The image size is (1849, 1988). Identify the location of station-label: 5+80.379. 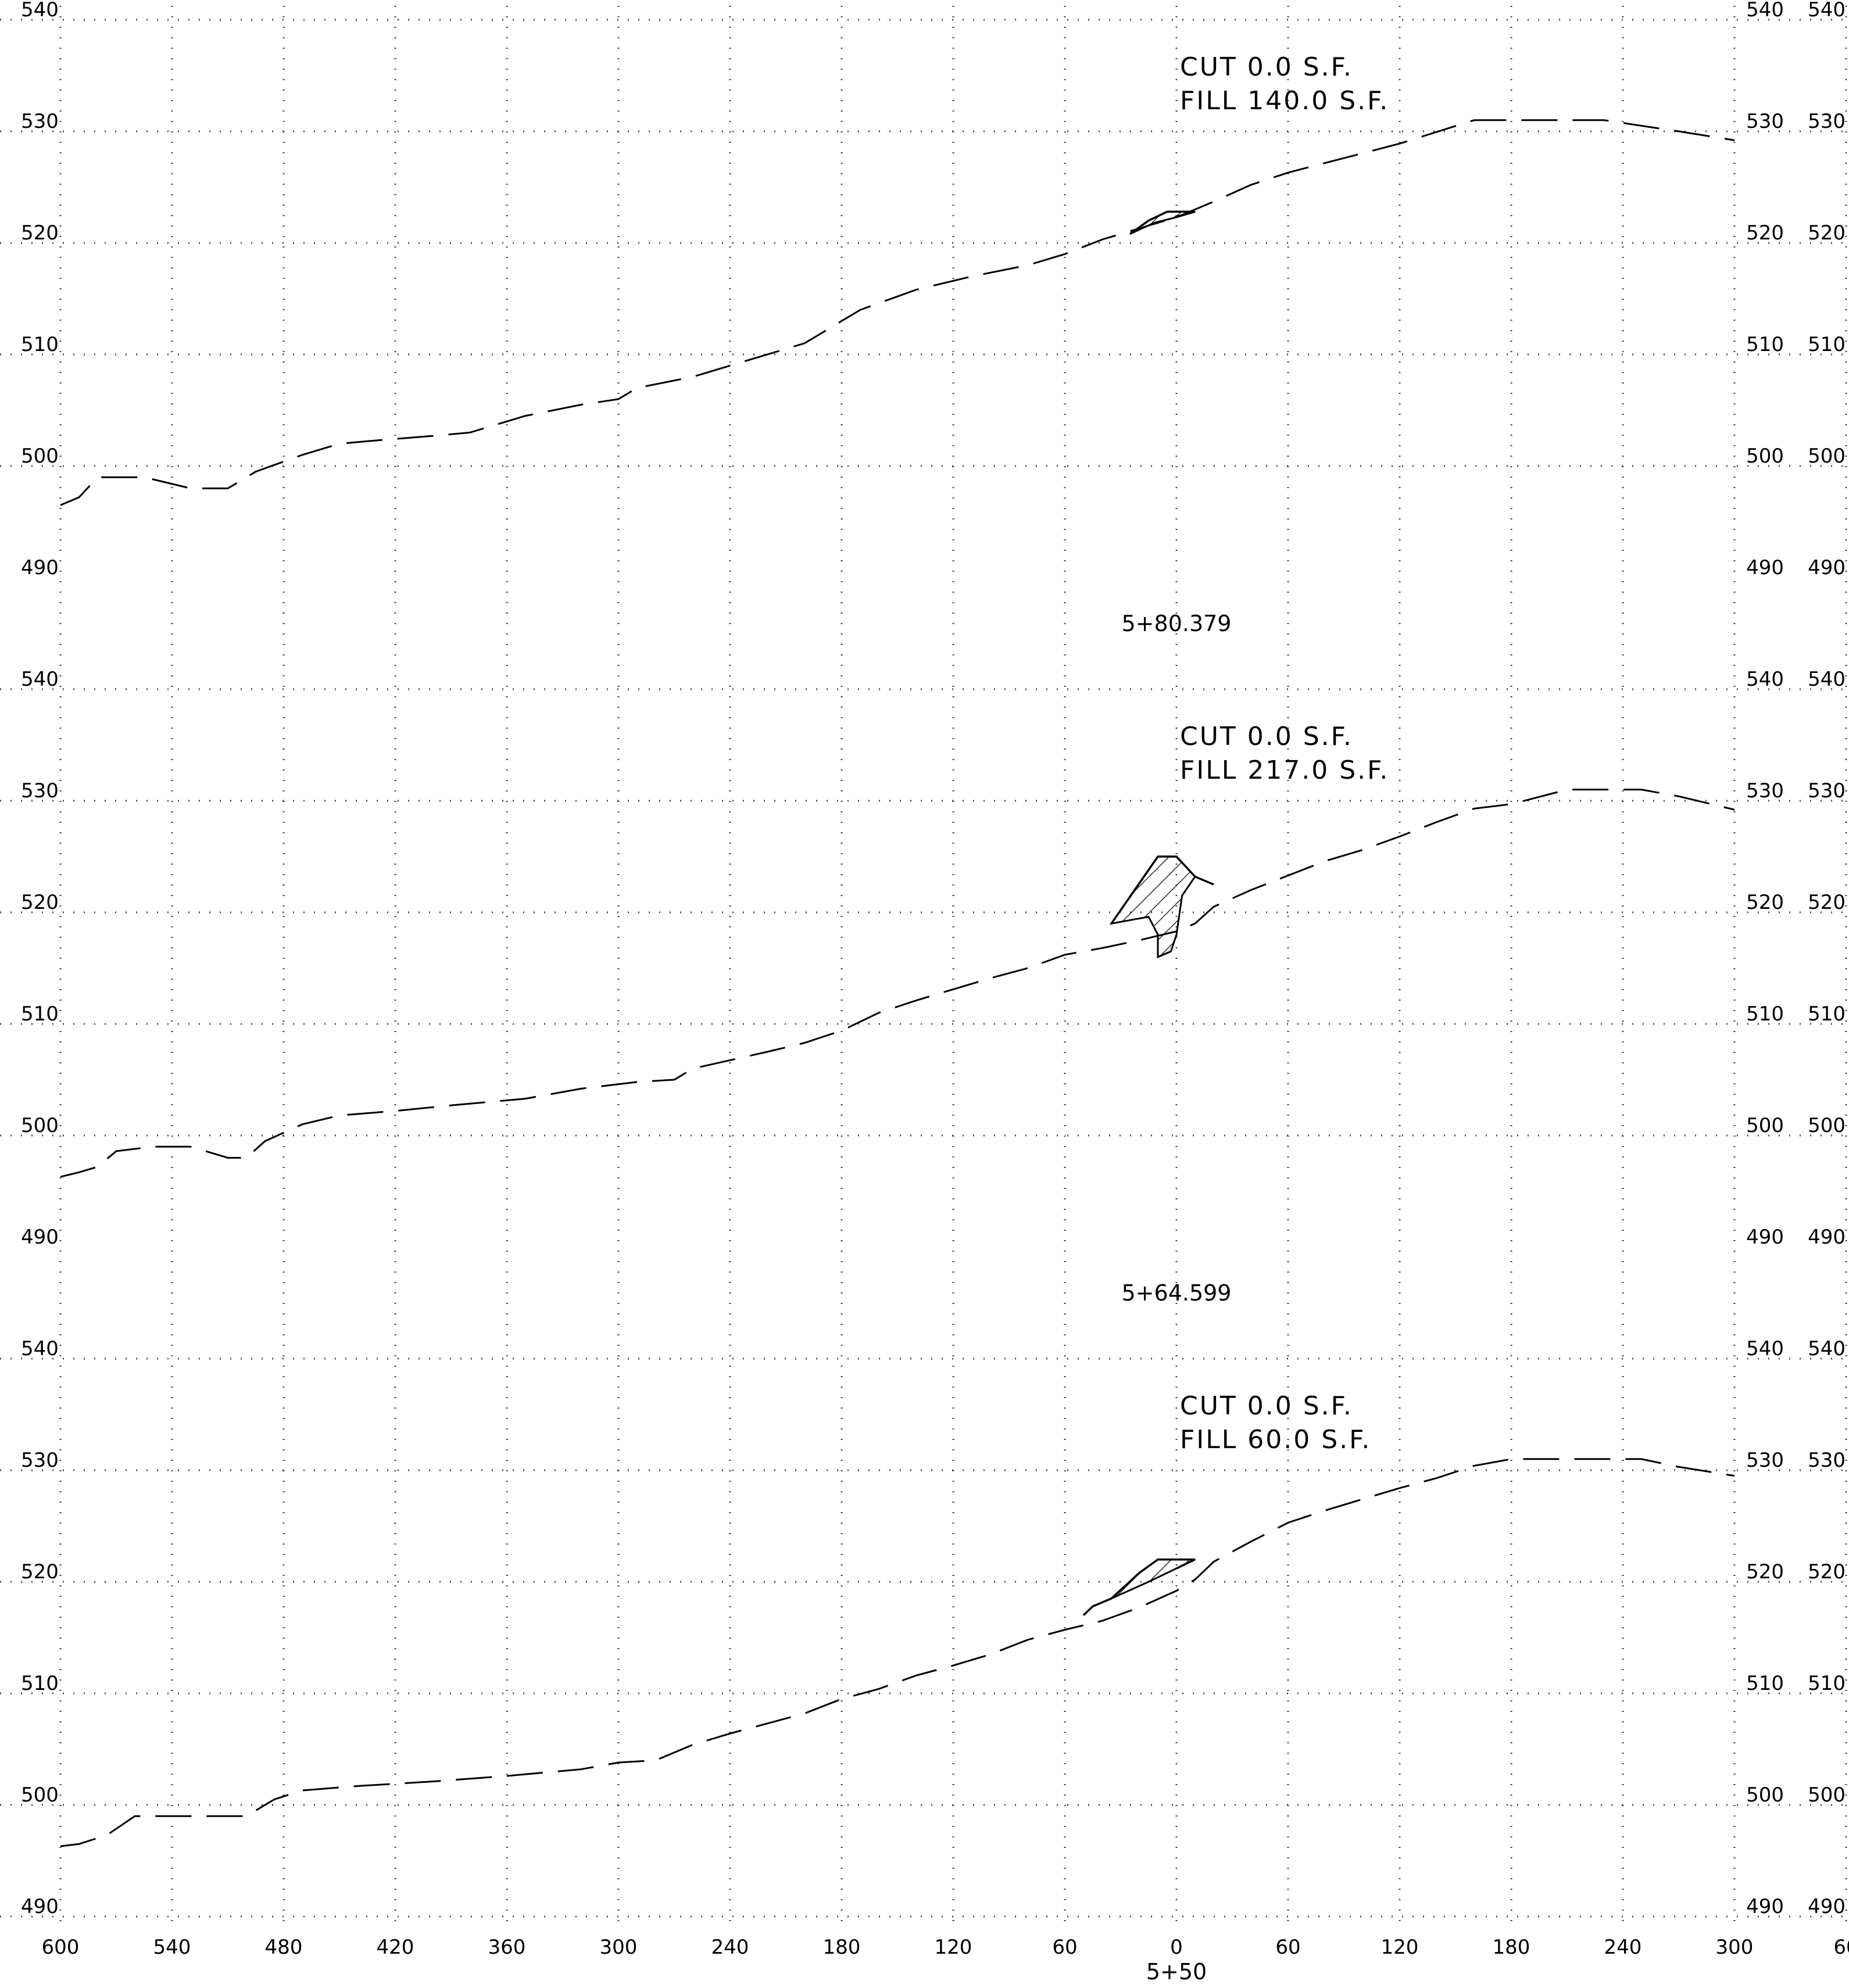
(1177, 623).